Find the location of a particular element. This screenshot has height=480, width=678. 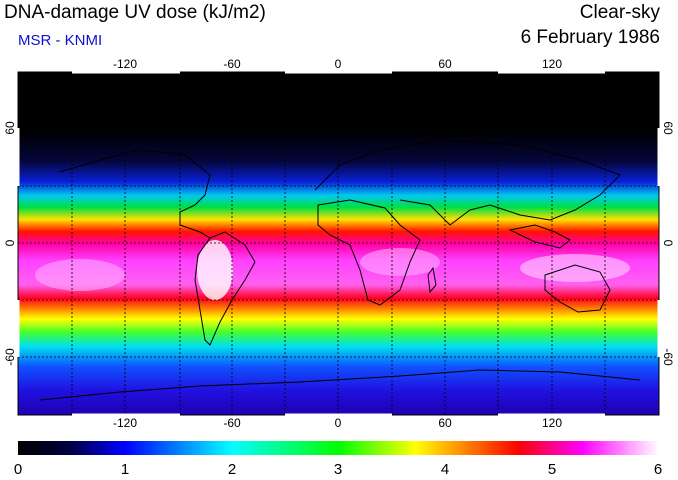

lat-labels-left: 60 0 -60 is located at coordinates (10, 243).